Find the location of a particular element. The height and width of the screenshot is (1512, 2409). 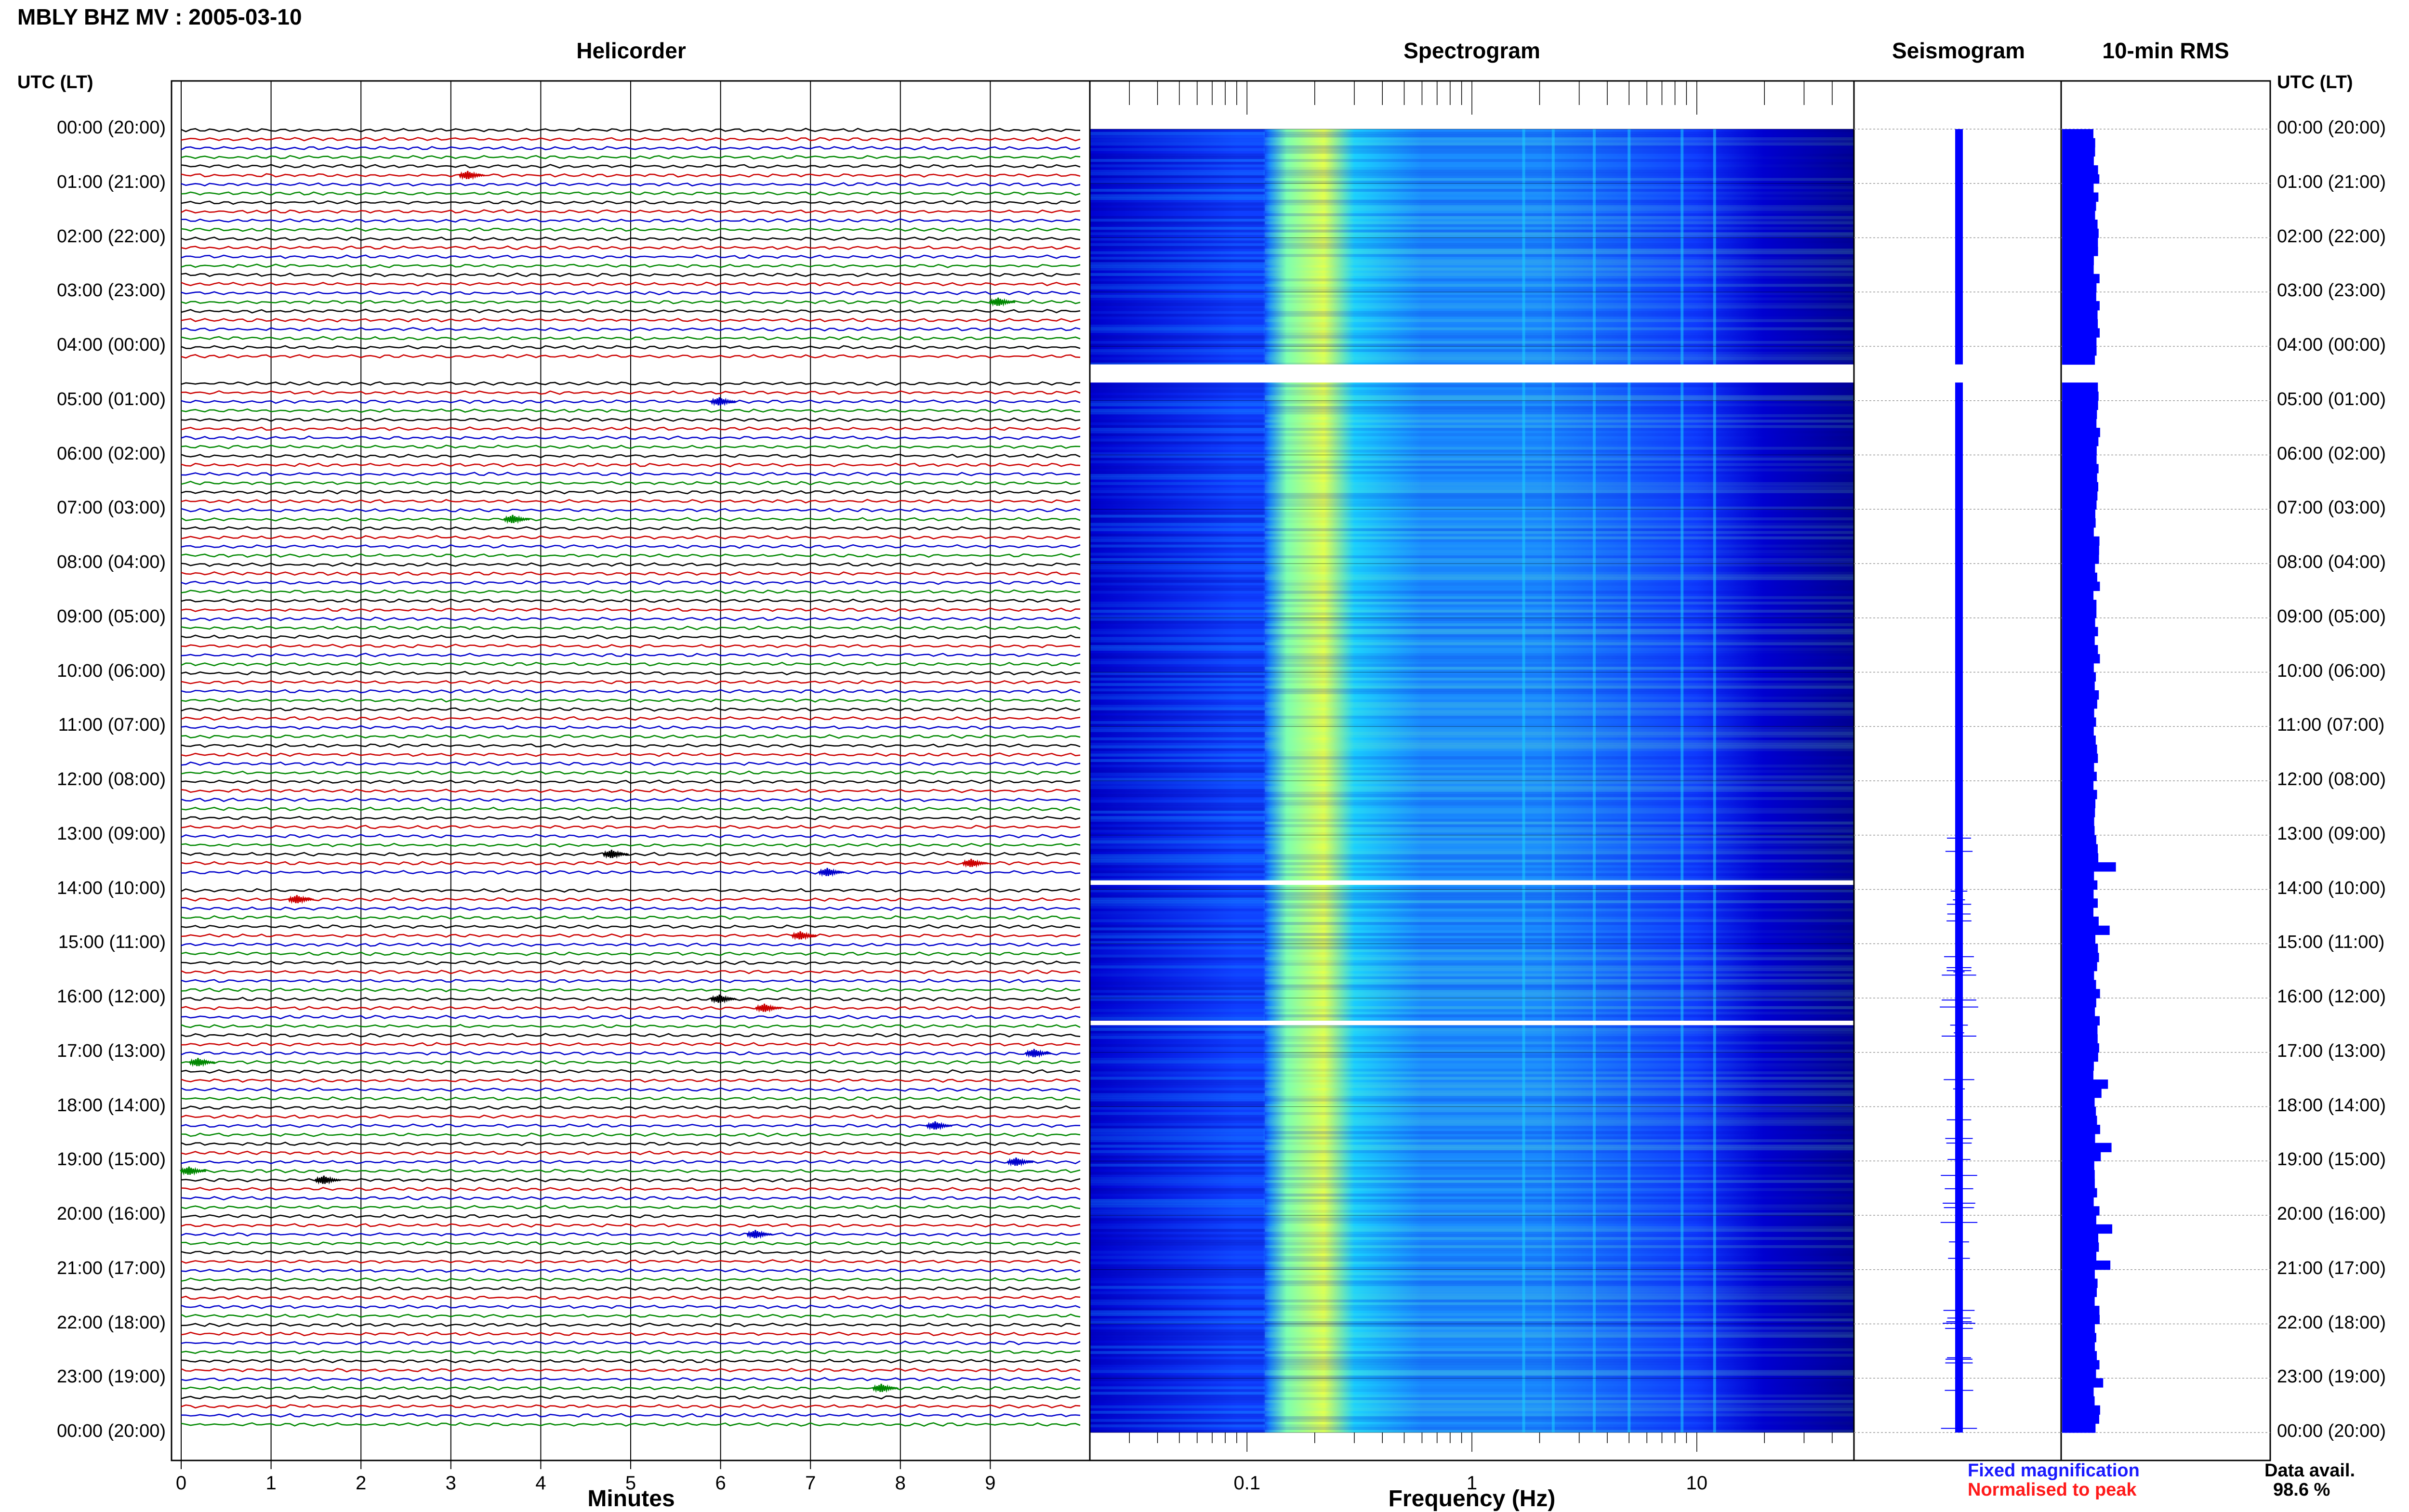

frequency-tick-label: 0.1 is located at coordinates (1246, 1483).